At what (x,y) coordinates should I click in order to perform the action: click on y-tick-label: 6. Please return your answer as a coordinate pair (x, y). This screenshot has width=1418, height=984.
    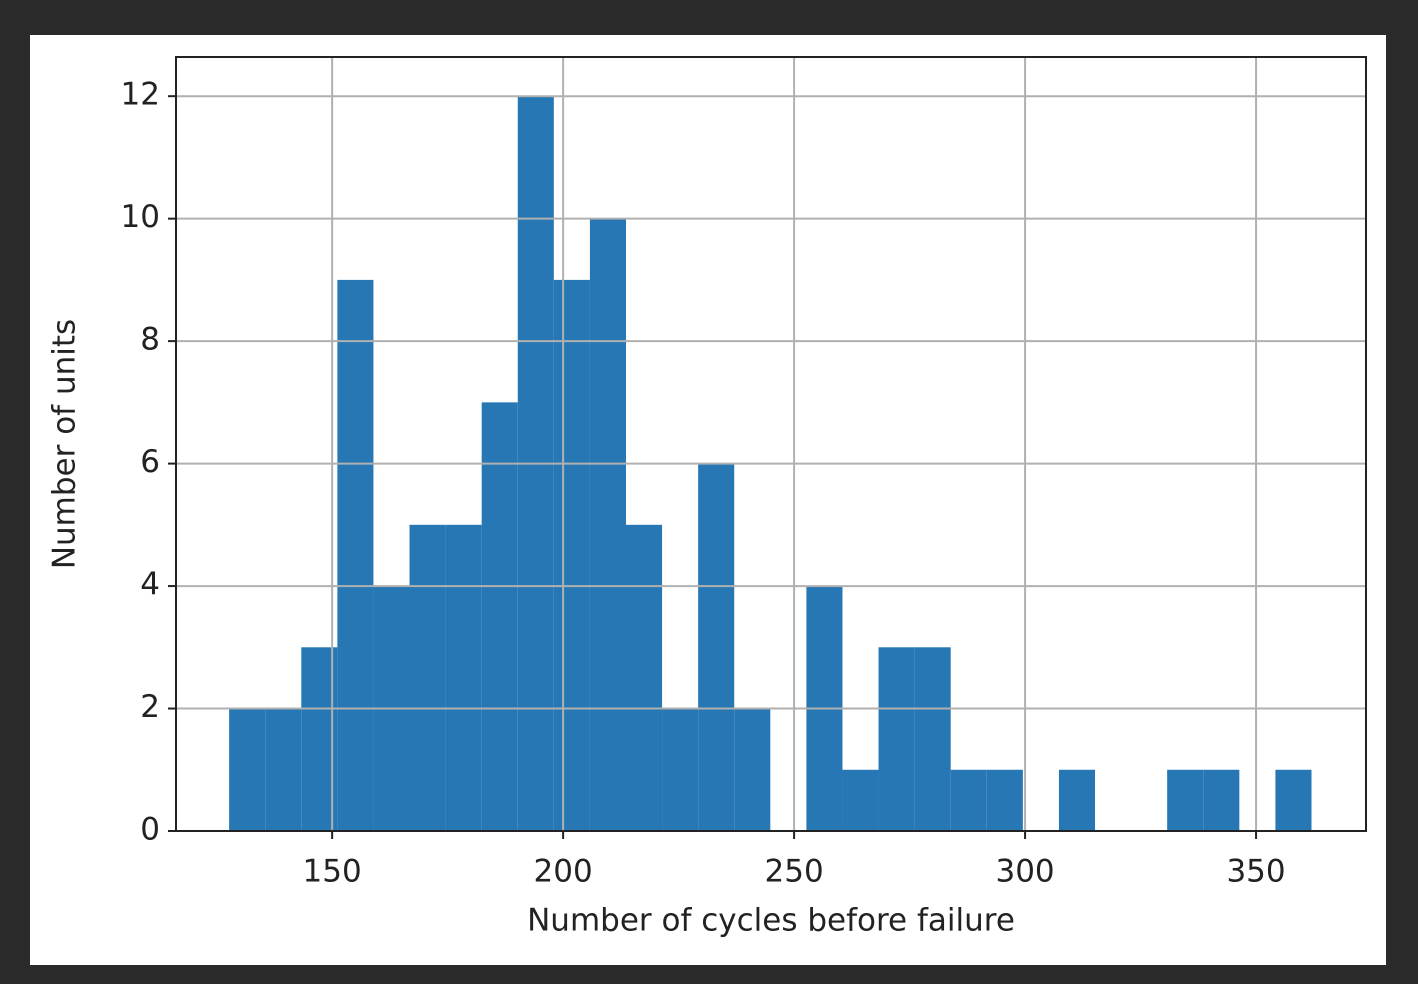
    Looking at the image, I should click on (150, 462).